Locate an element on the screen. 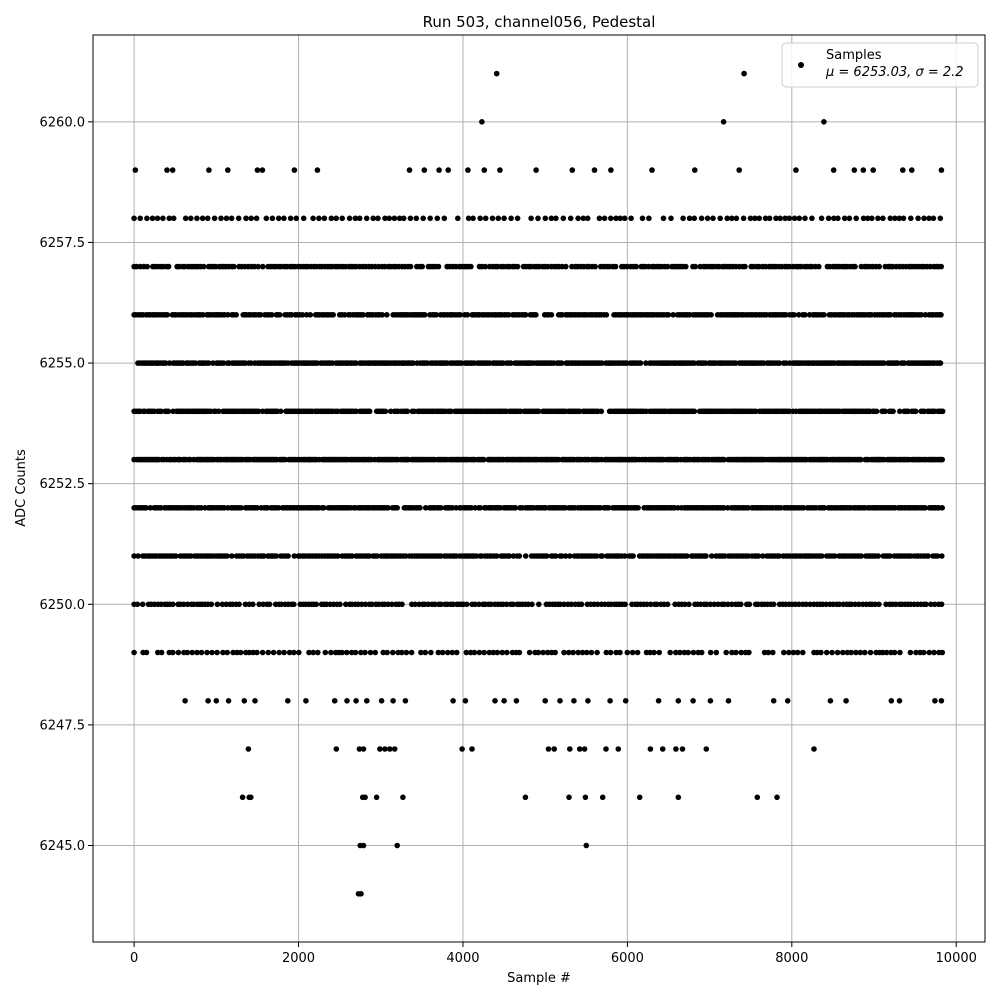  x-axis-ticks: 0 2000 4000 6000 8000 10000 is located at coordinates (553, 954).